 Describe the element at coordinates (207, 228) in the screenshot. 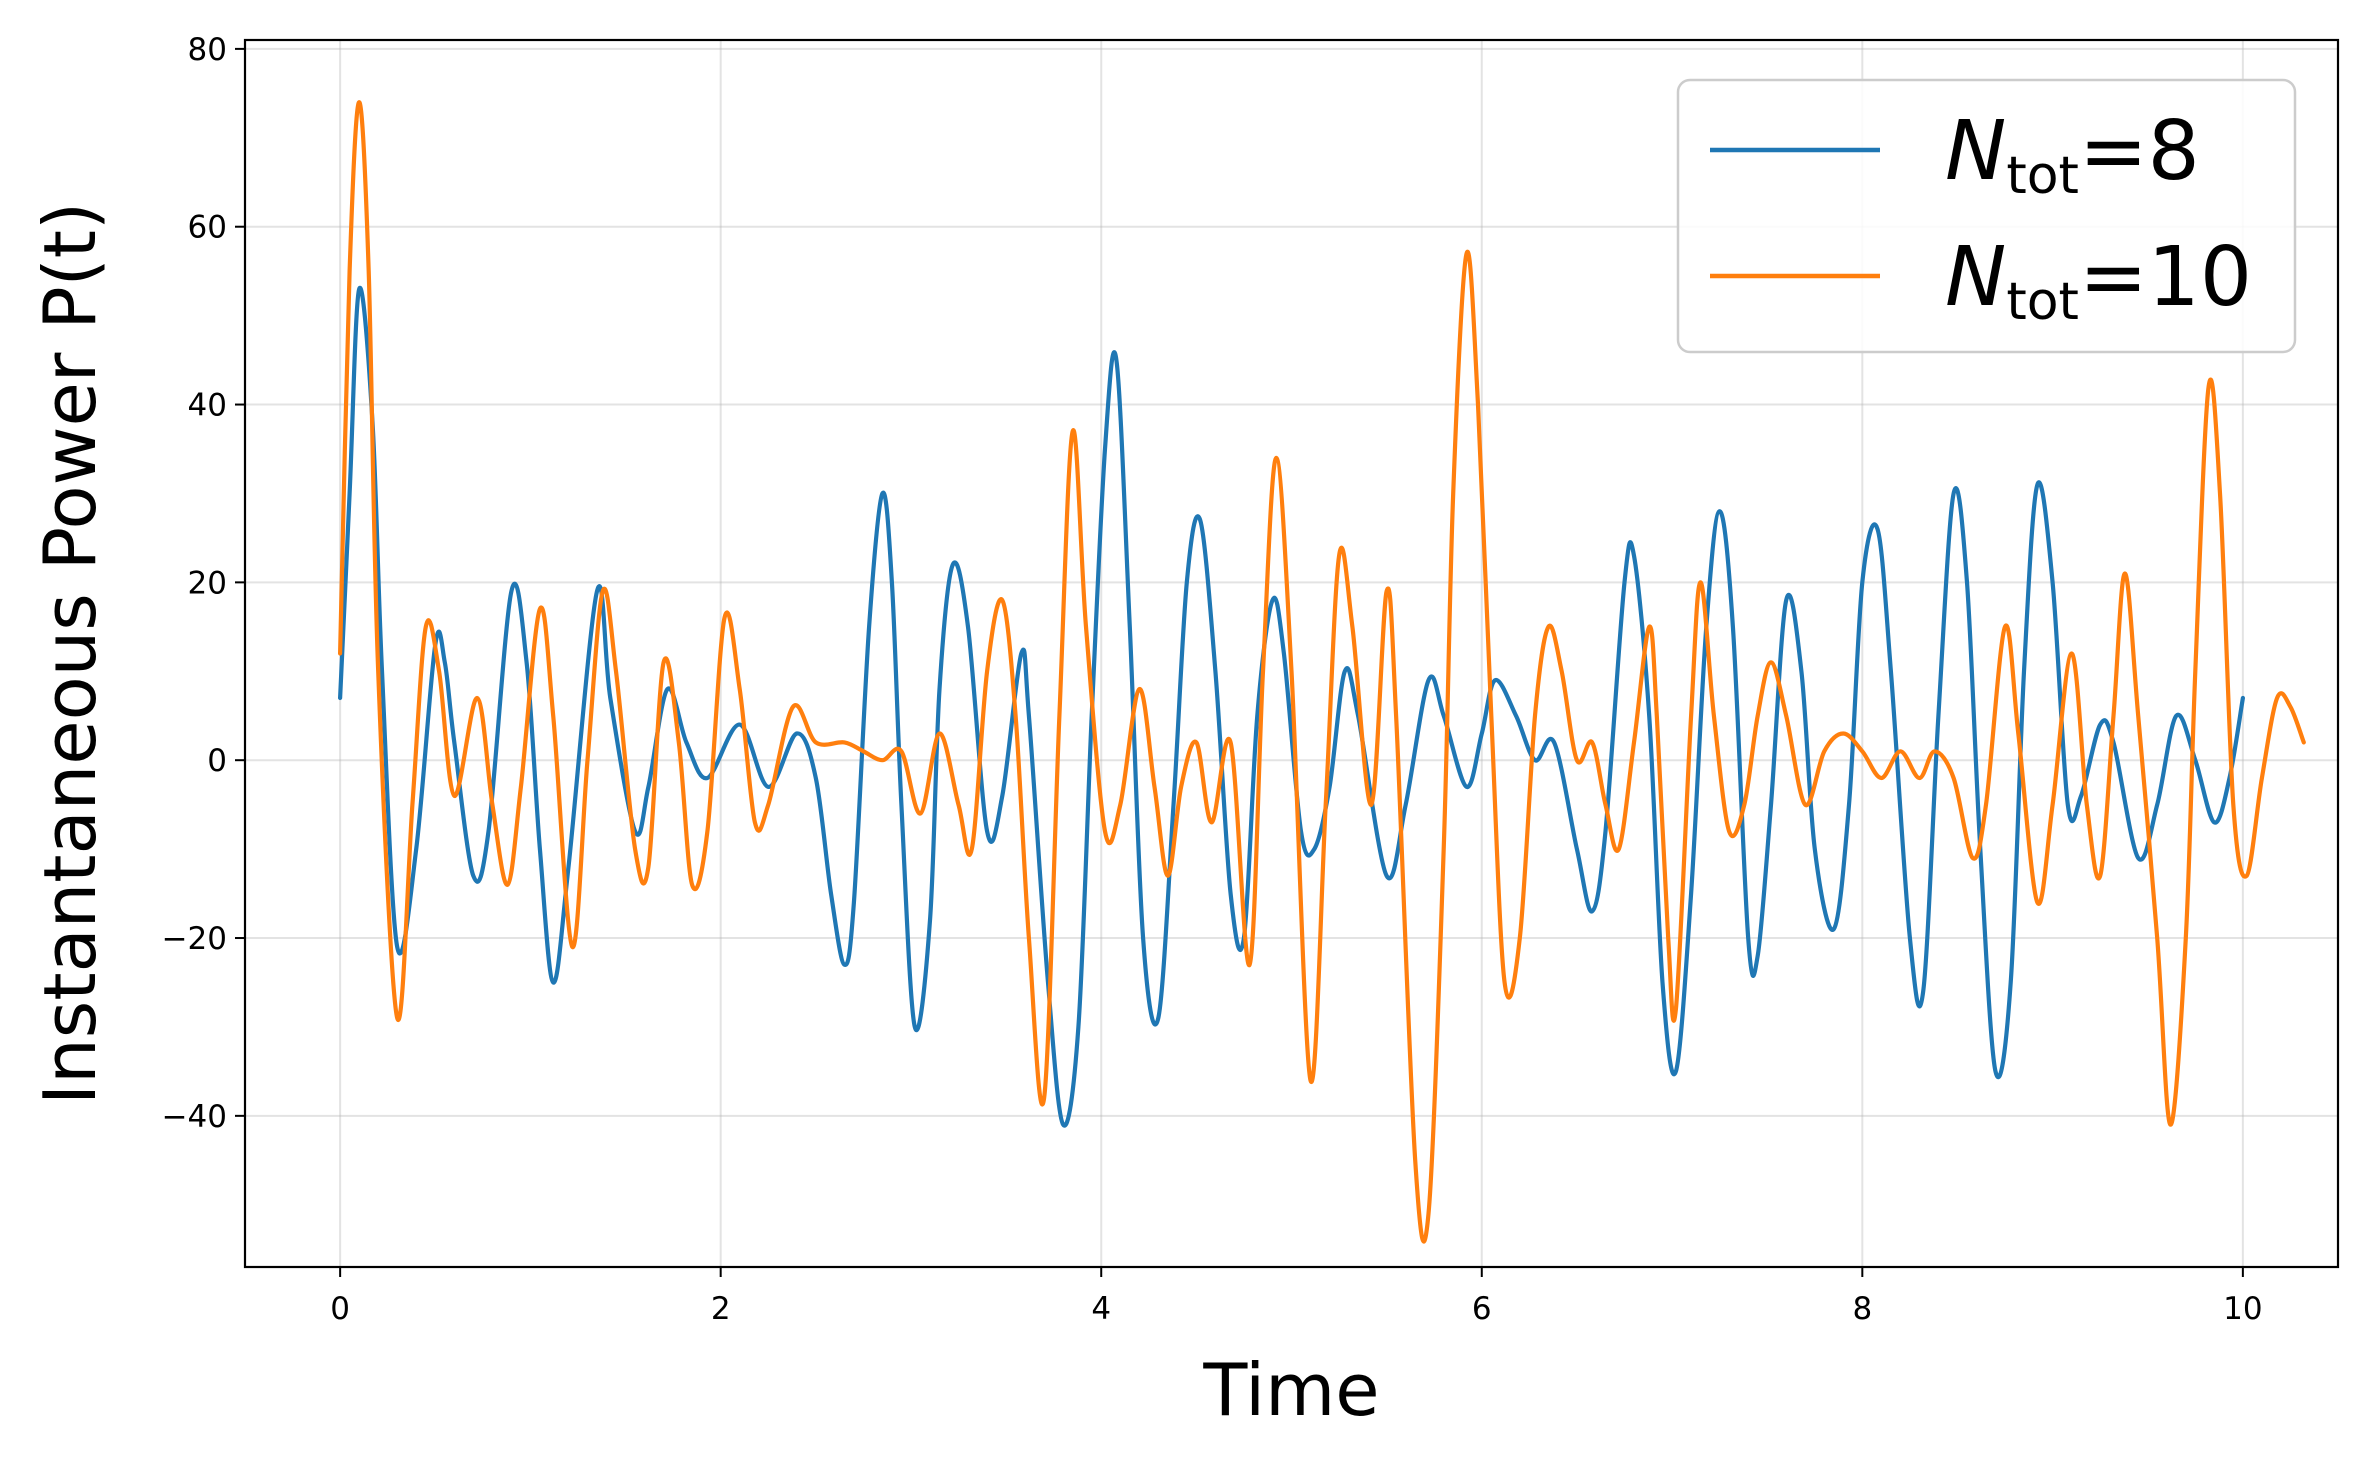

I see `y-tick-label: 60` at that location.